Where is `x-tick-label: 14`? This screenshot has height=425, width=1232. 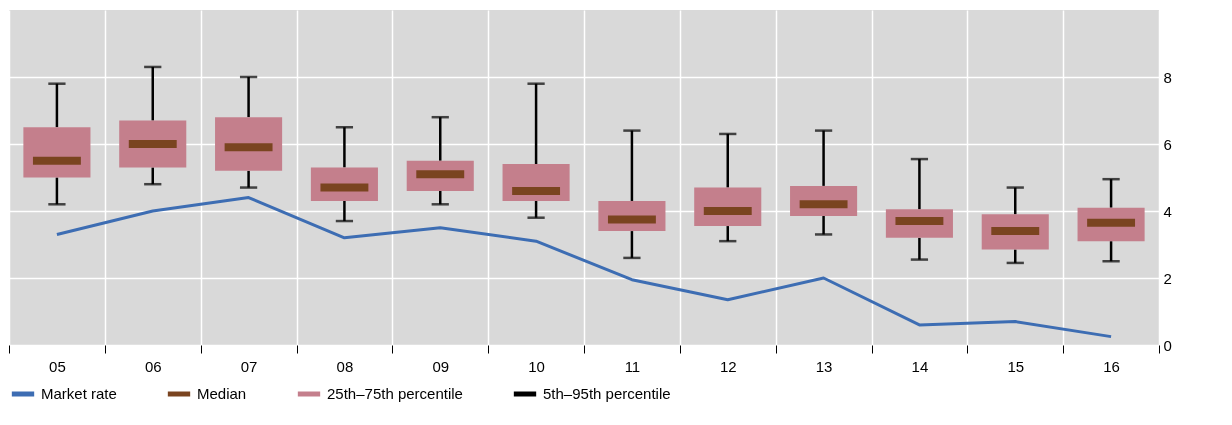
x-tick-label: 14 is located at coordinates (920, 366).